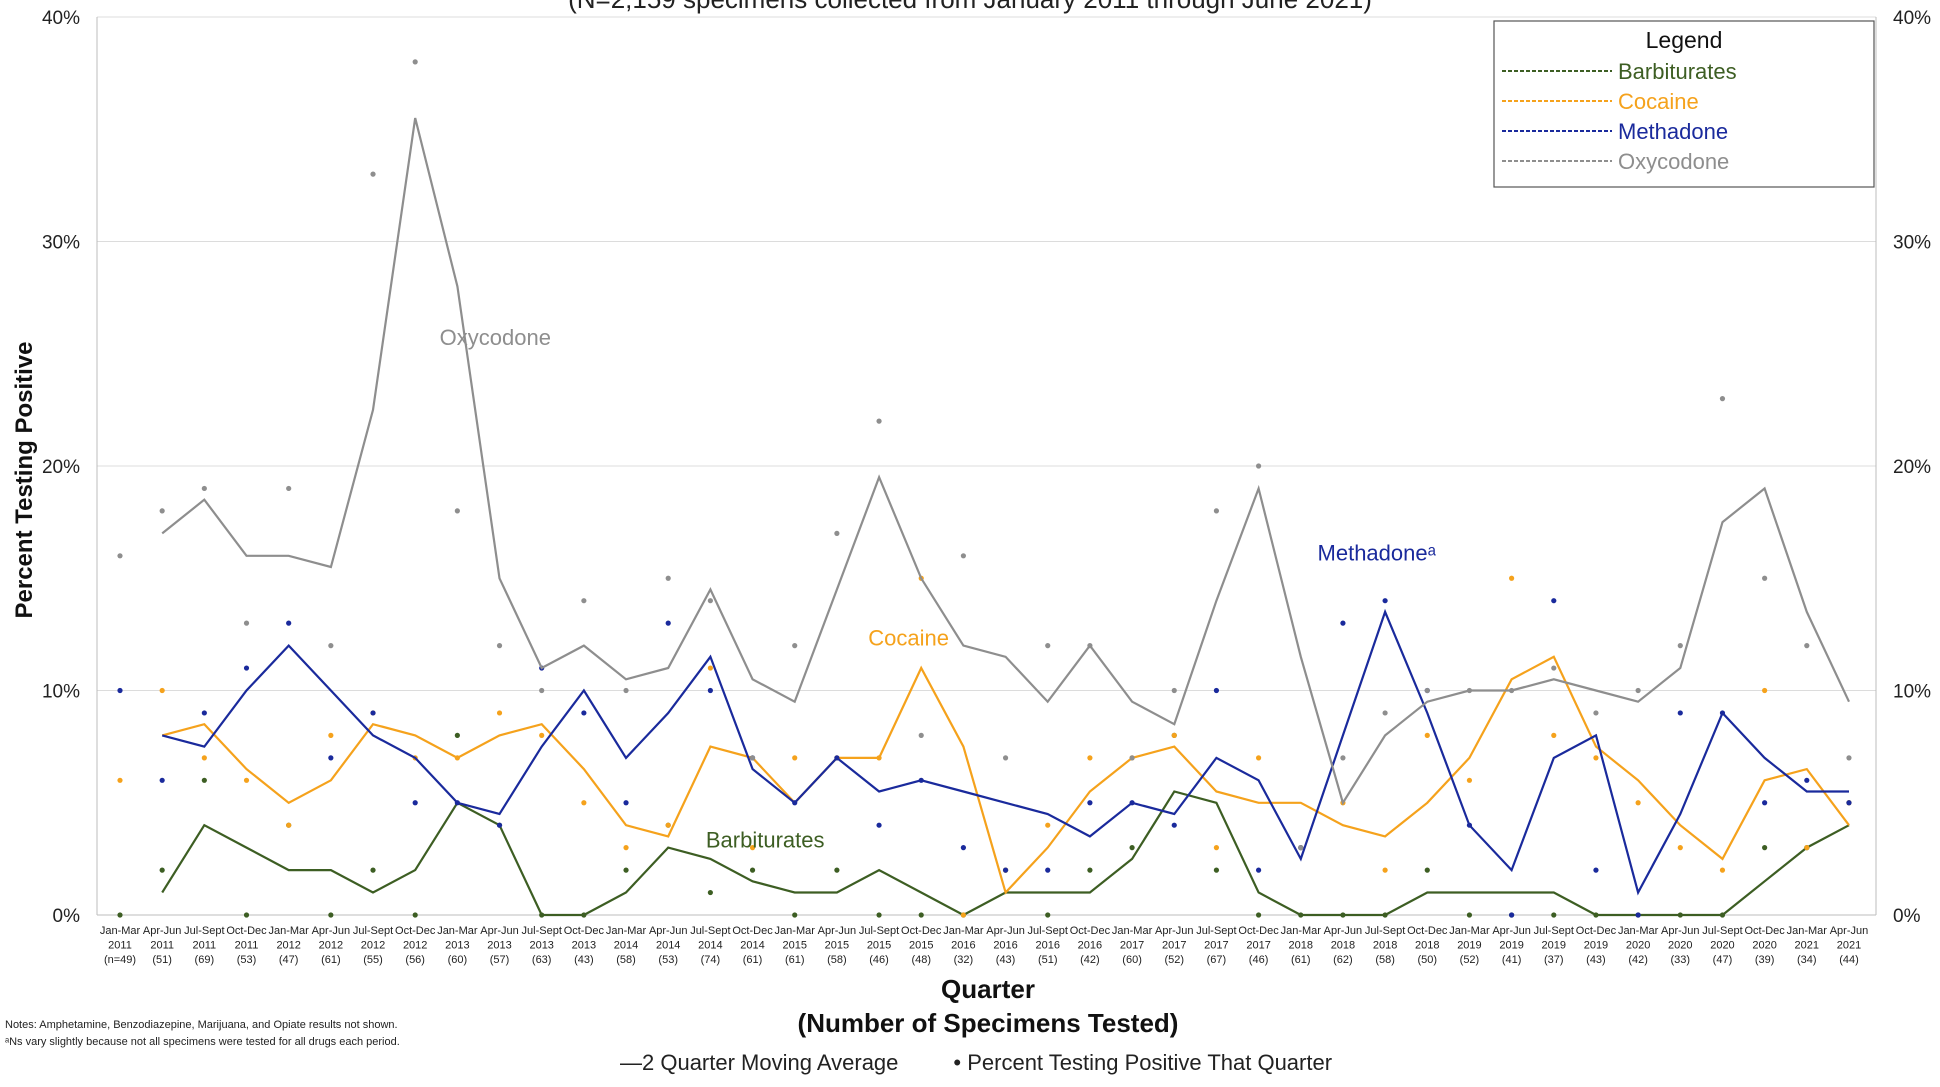 The image size is (1940, 1087). Describe the element at coordinates (457, 946) in the screenshot. I see `x-tick-label-8-1: 2013` at that location.